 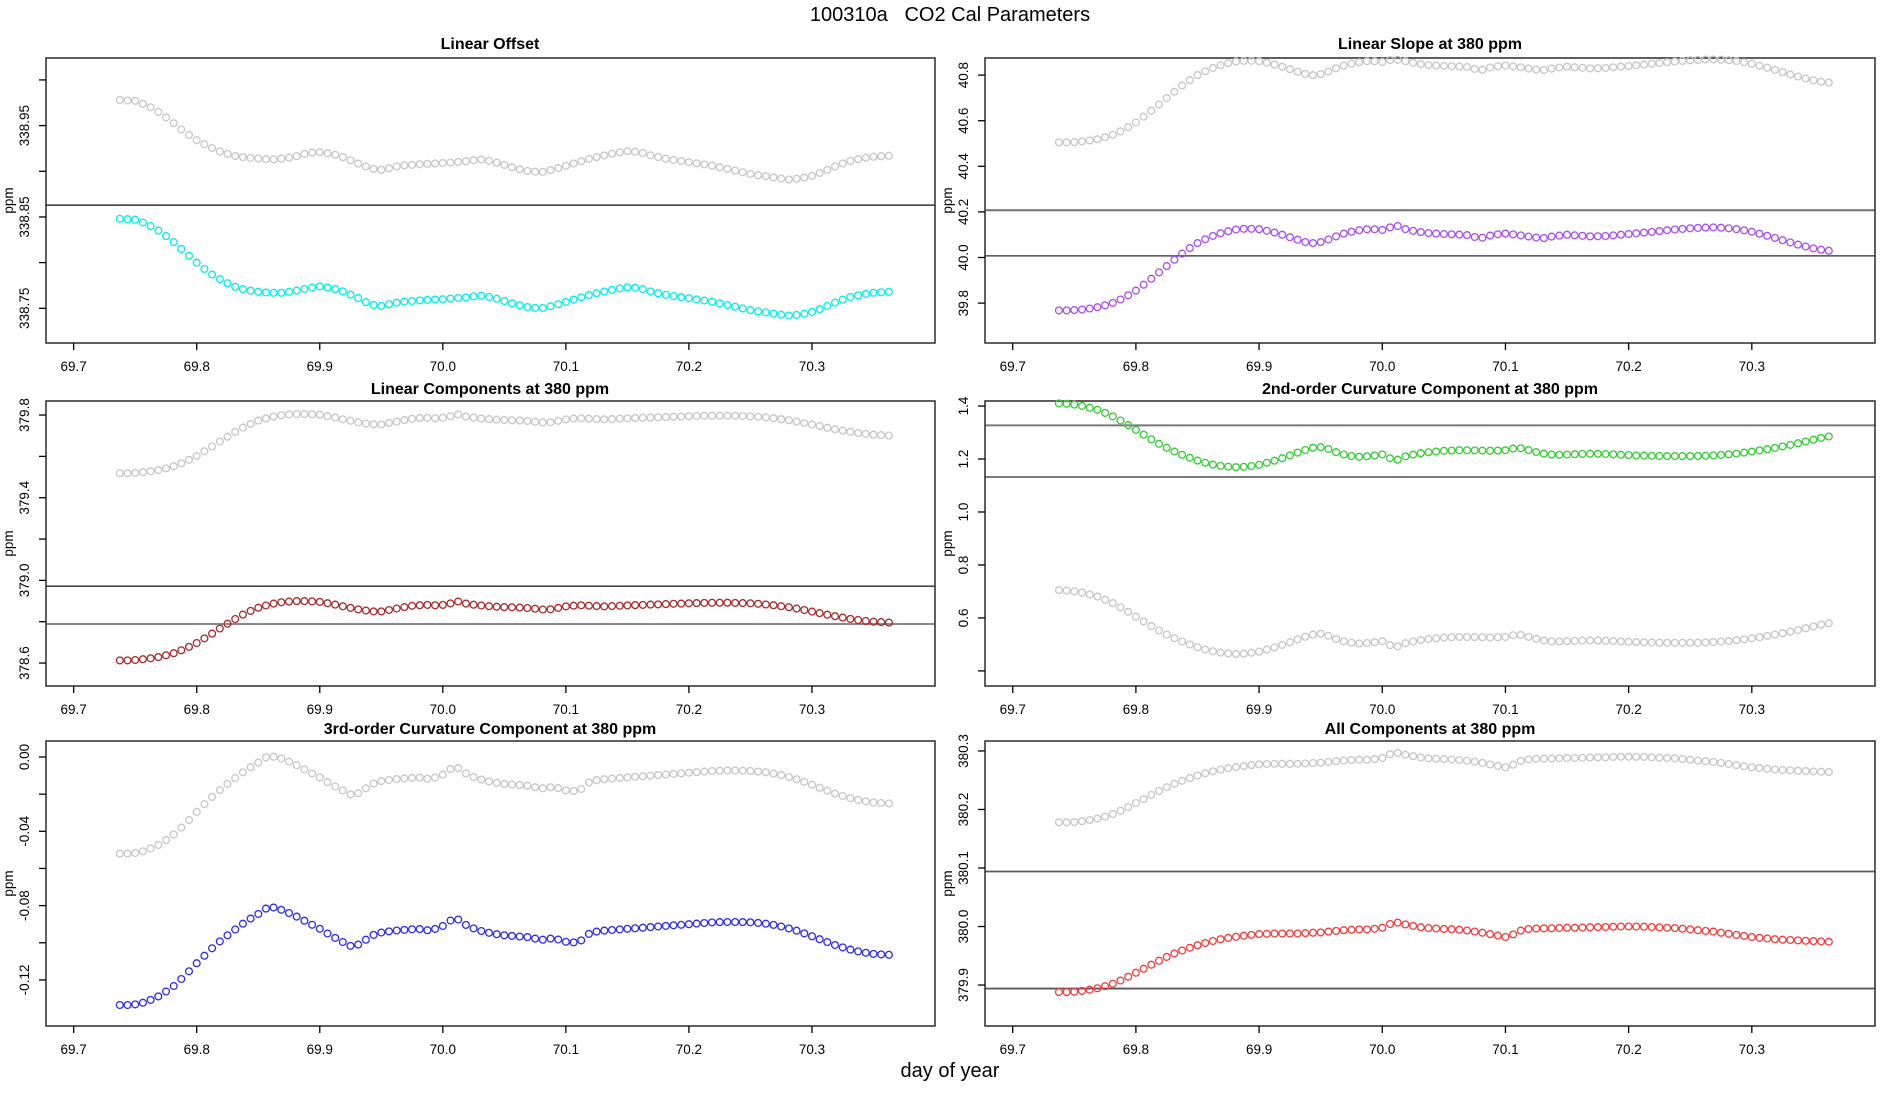 I want to click on y-tick-label: 379.0, so click(x=24, y=580).